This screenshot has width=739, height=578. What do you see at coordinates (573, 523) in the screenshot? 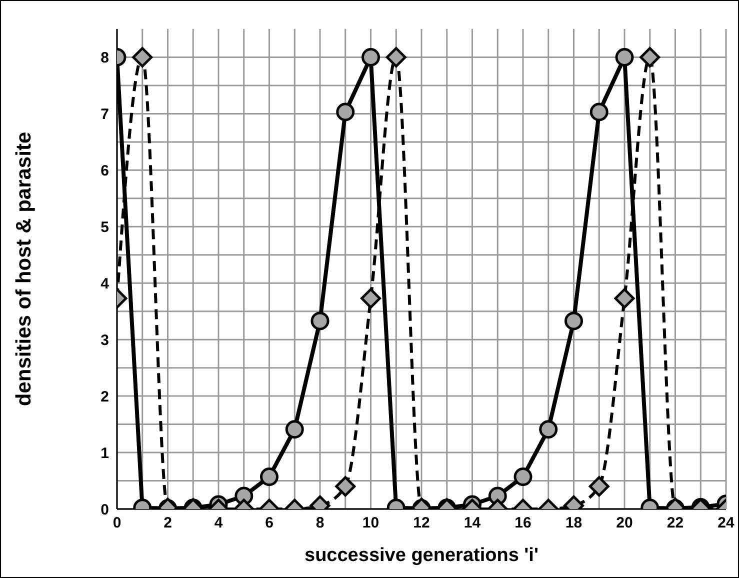
I see `x-tick-label: 18` at bounding box center [573, 523].